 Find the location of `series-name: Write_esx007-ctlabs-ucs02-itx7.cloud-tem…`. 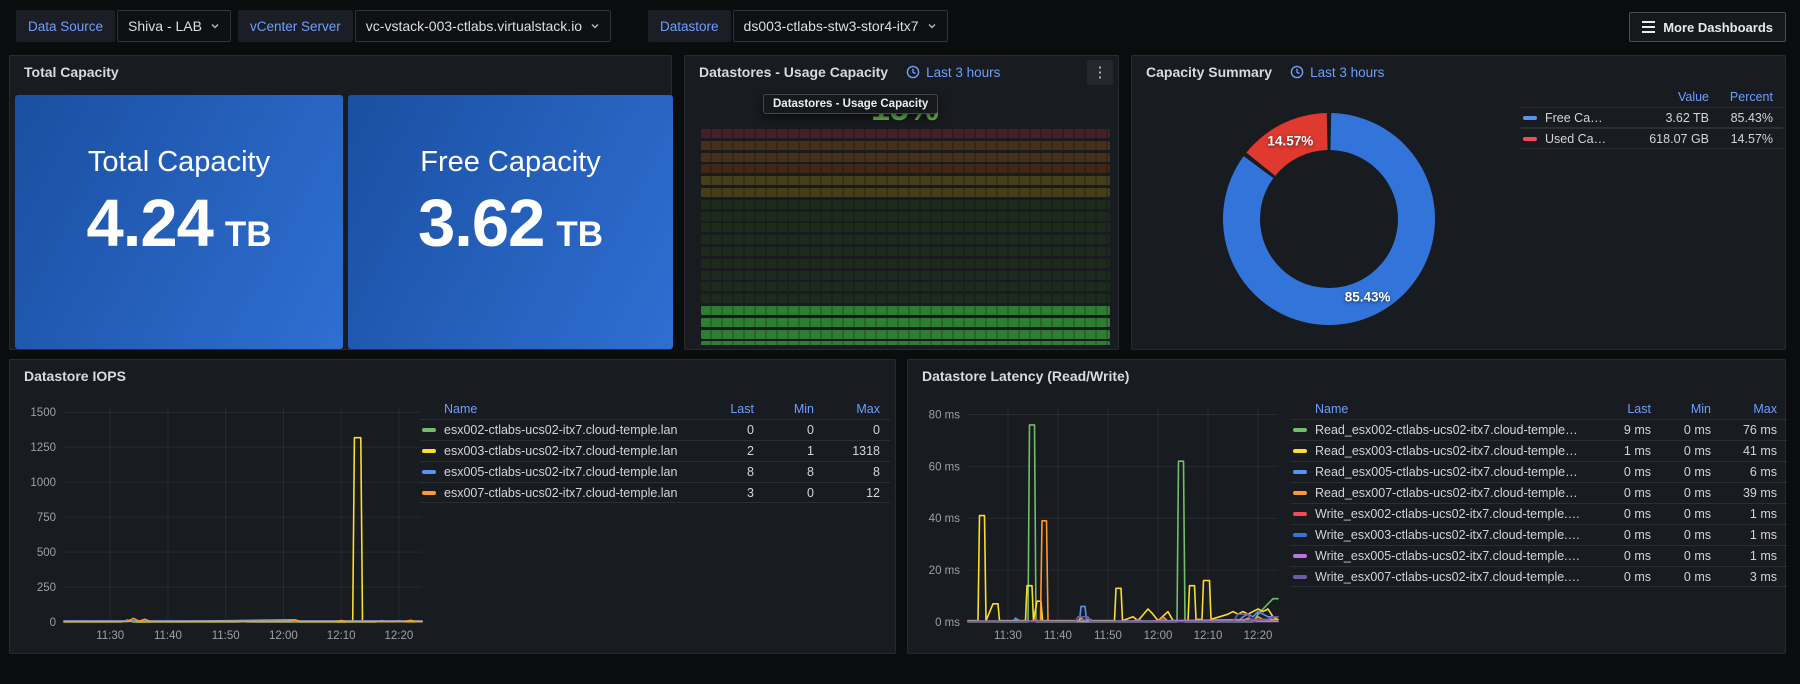

series-name: Write_esx007-ctlabs-ucs02-itx7.cloud-tem… is located at coordinates (1450, 576).